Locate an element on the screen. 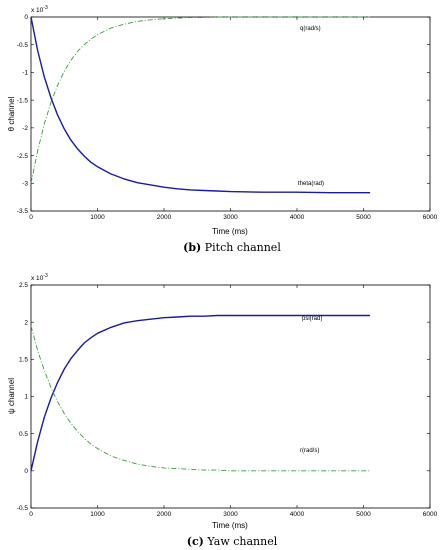 This screenshot has height=550, width=442. y-tick-label: -2 is located at coordinates (25, 128).